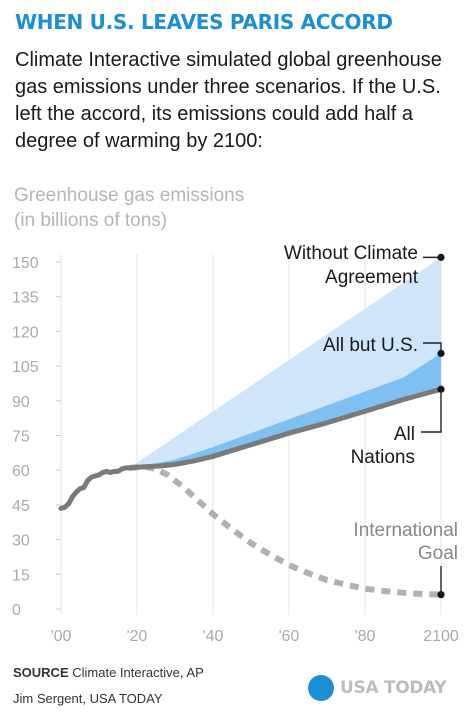  Describe the element at coordinates (21, 471) in the screenshot. I see `y-tick-label-60: 60` at that location.